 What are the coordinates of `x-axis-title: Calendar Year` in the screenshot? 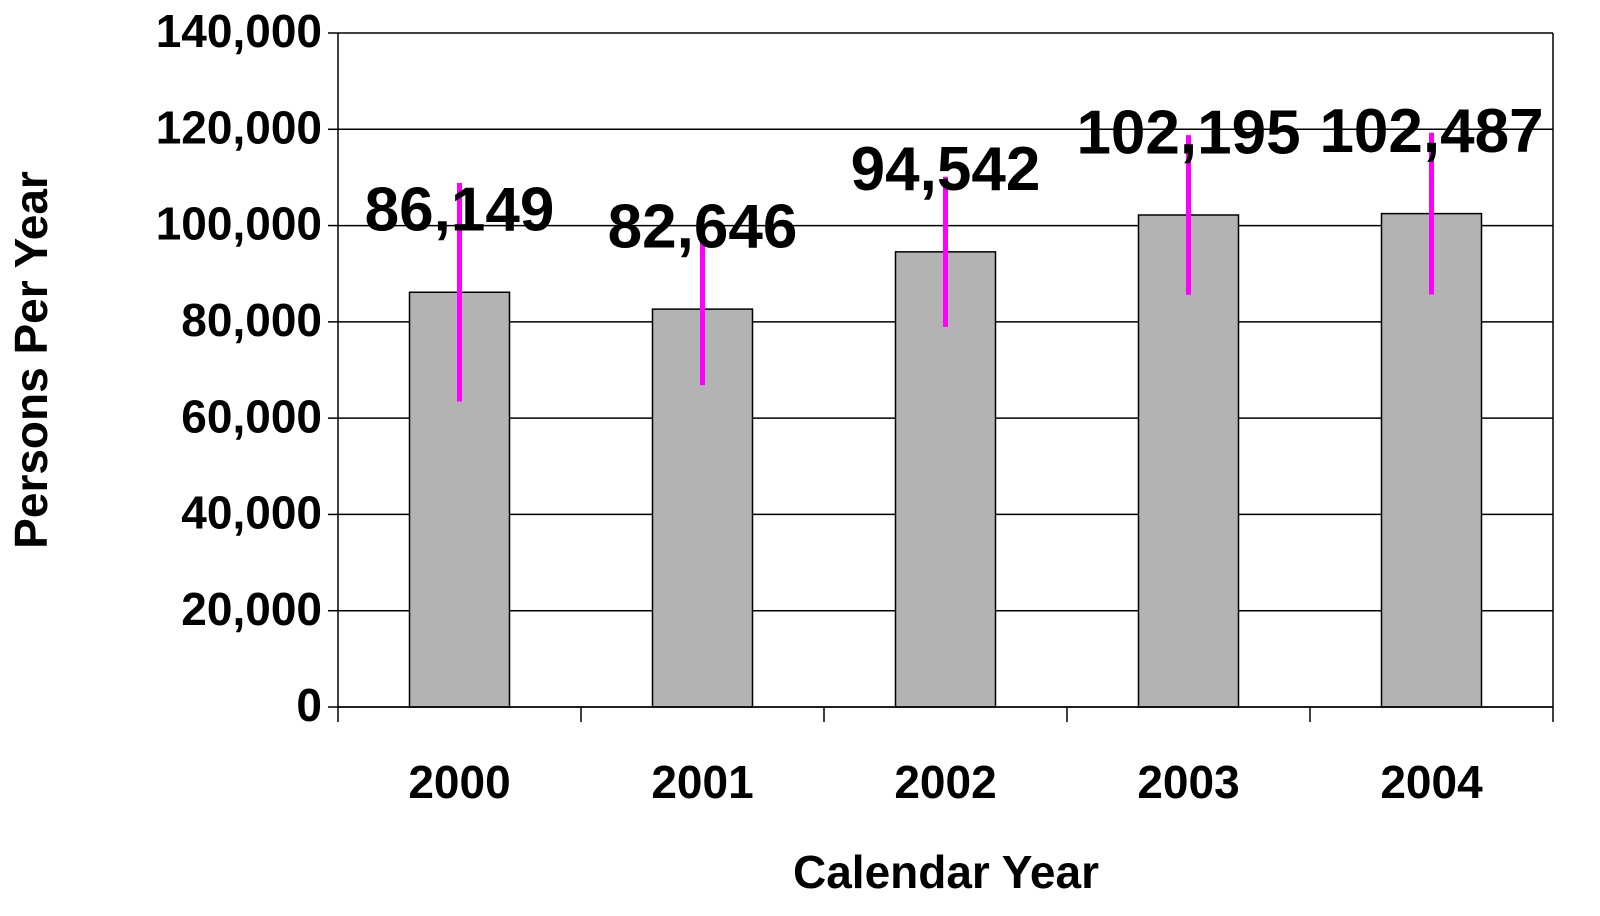 It's located at (946, 872).